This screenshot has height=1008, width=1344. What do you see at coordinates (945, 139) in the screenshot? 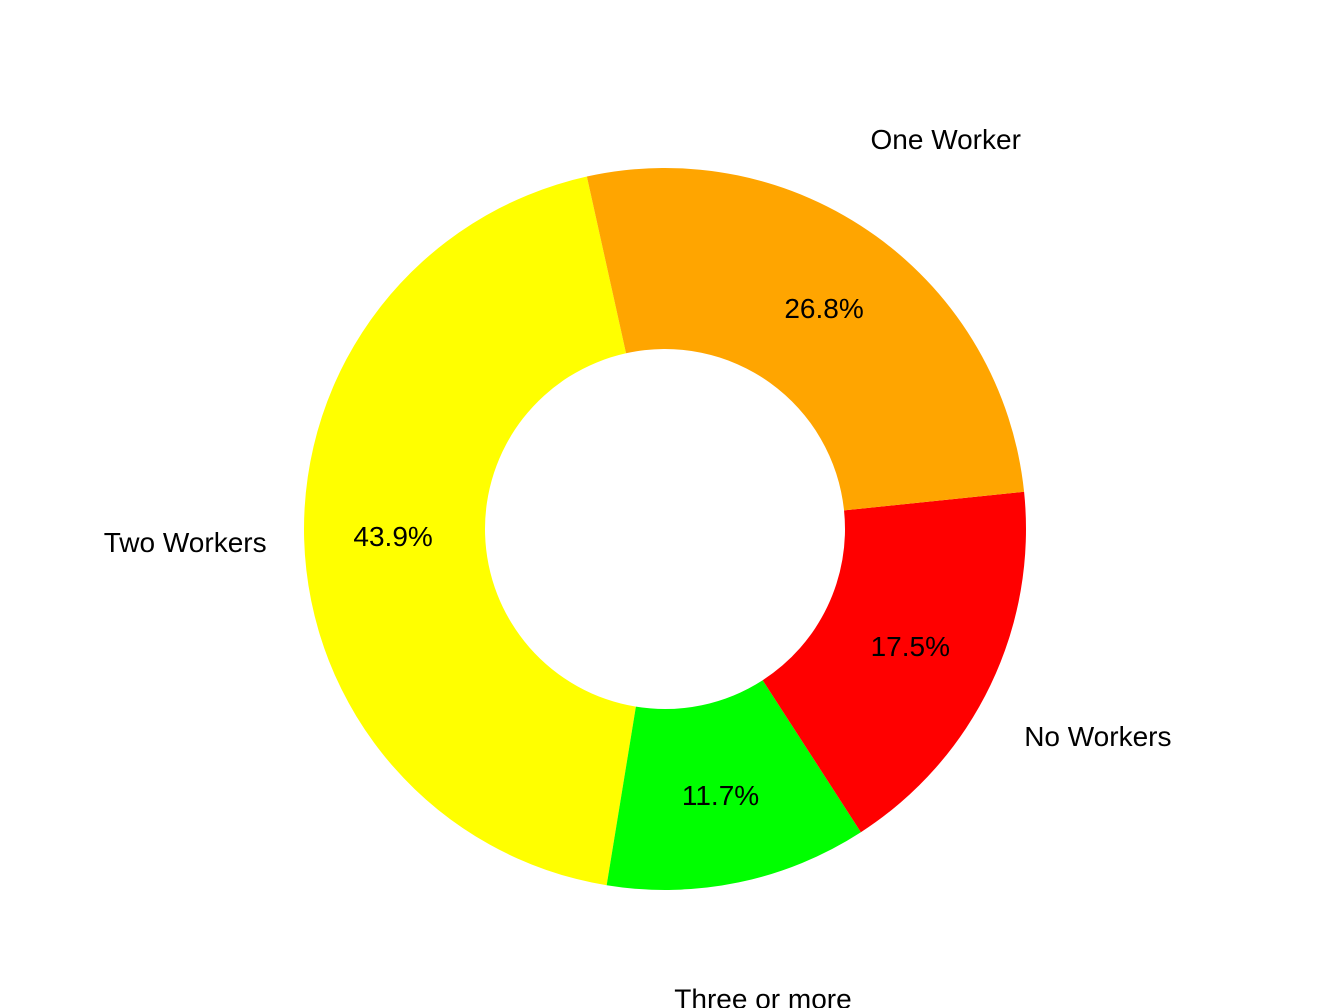
I see `category-label-one-worker: One Worker` at bounding box center [945, 139].